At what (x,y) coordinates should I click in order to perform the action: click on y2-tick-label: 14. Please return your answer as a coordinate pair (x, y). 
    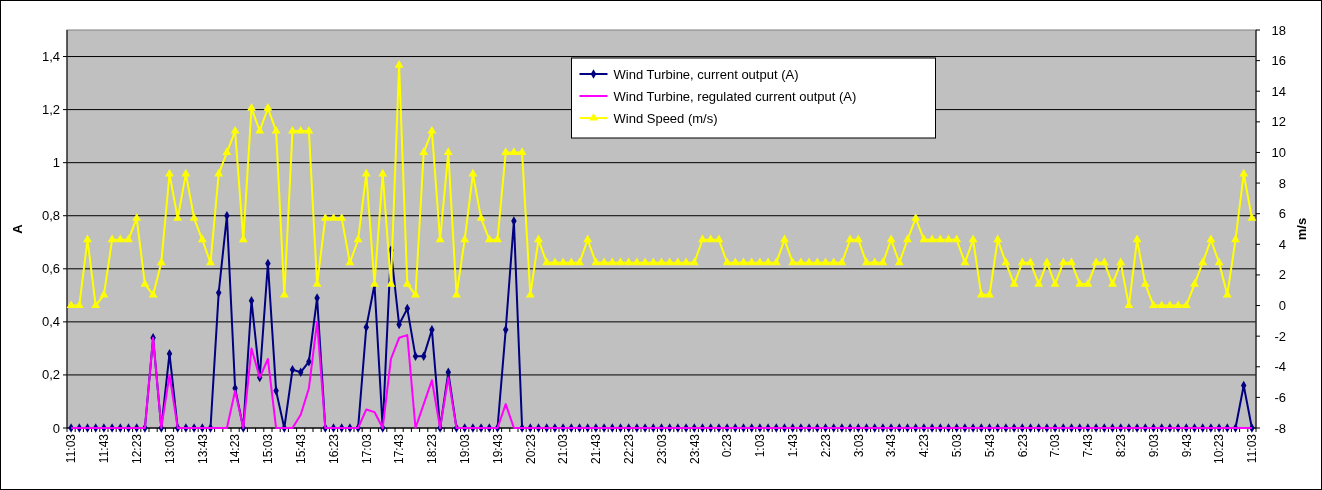
    Looking at the image, I should click on (1278, 91).